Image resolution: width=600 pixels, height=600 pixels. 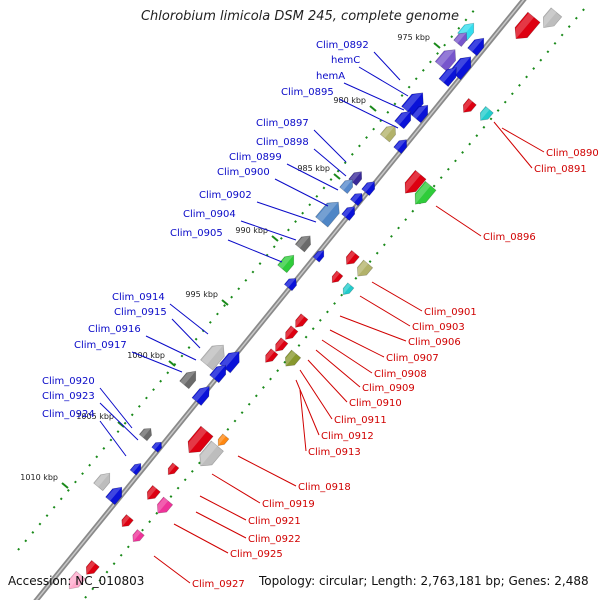 I want to click on forward-gene-label: hemA, so click(x=330, y=76).